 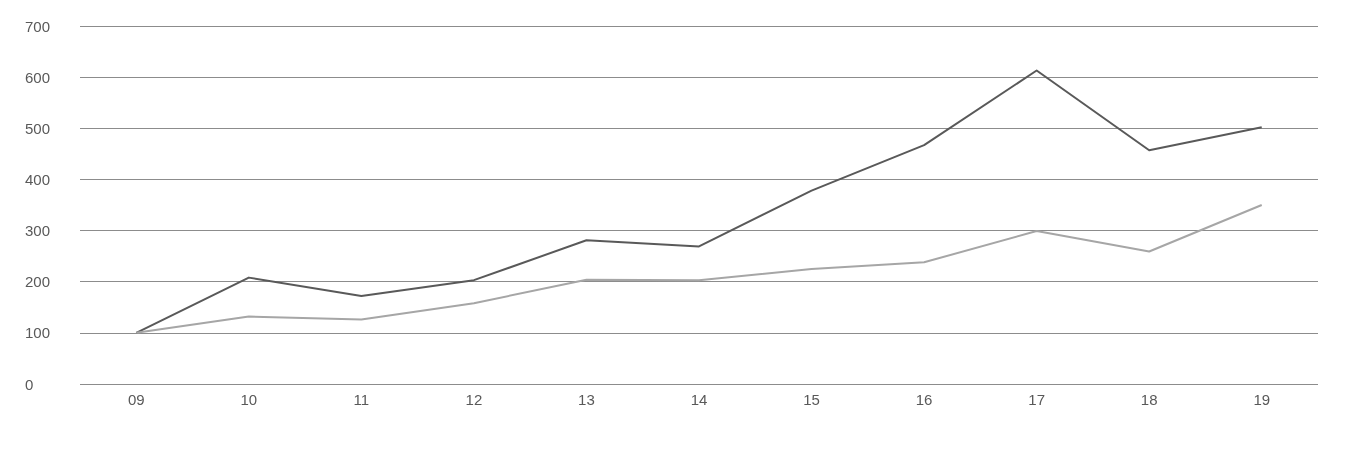 I want to click on x-tick-label: 19, so click(x=1262, y=399).